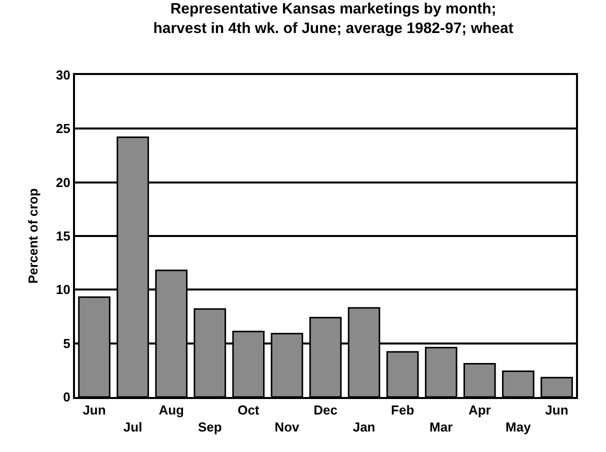 Image resolution: width=606 pixels, height=452 pixels. What do you see at coordinates (519, 427) in the screenshot?
I see `x-tick-label: May` at bounding box center [519, 427].